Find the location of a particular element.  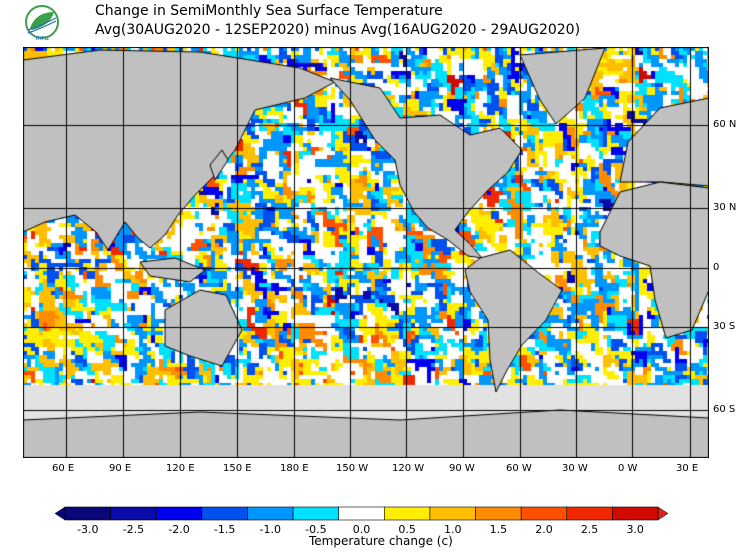

lon-label: 120 E is located at coordinates (180, 468).